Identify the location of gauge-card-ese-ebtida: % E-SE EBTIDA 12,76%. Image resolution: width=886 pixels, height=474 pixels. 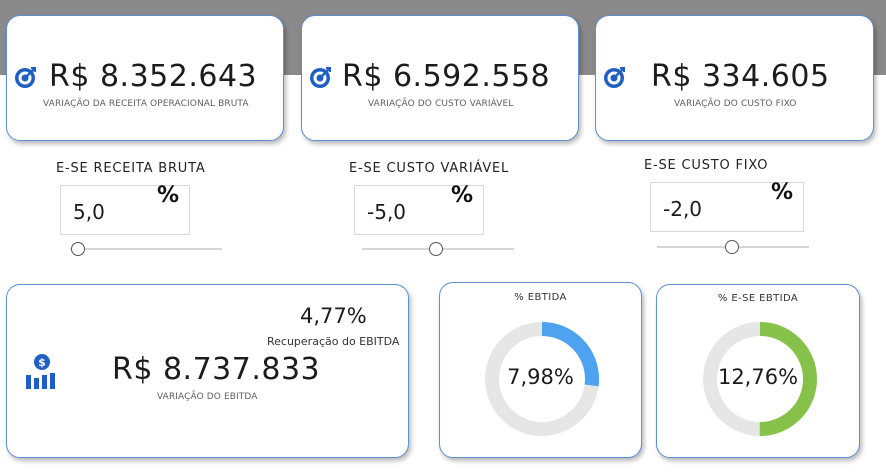
(758, 371).